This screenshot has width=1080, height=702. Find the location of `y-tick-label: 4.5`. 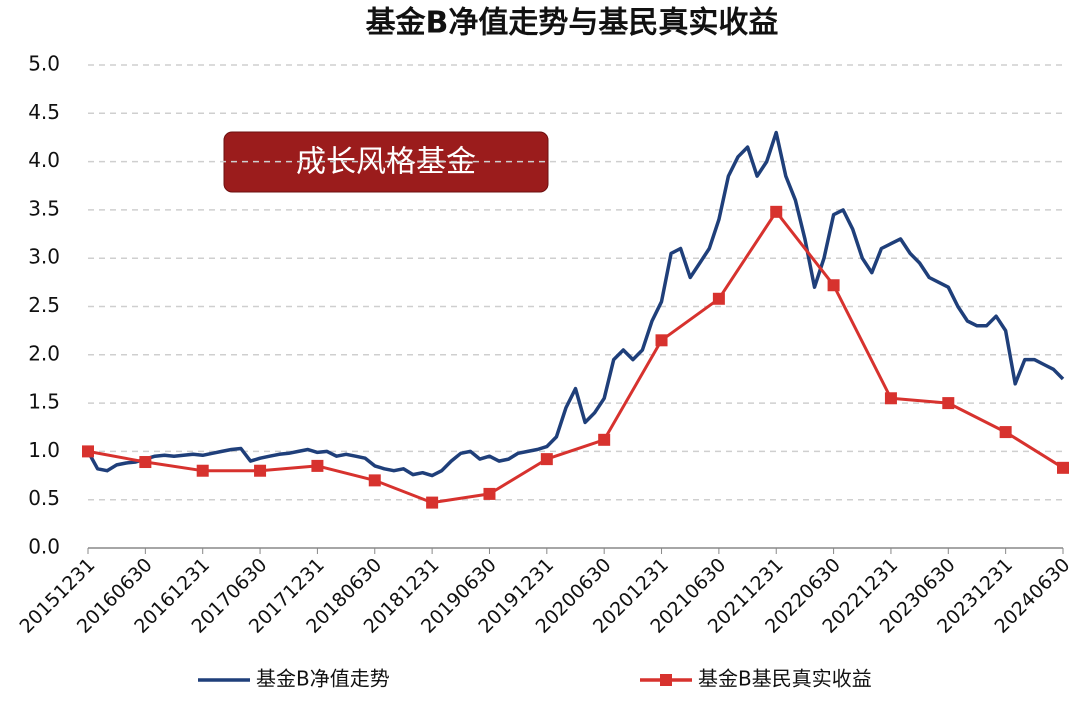

y-tick-label: 4.5 is located at coordinates (44, 112).